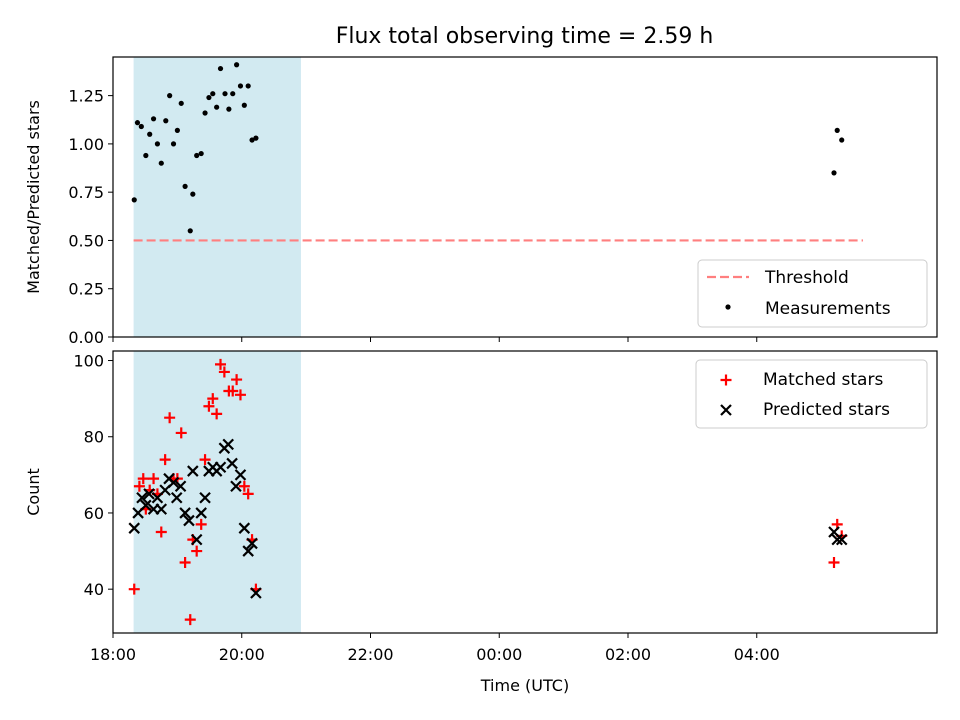 Image resolution: width=960 pixels, height=720 pixels. I want to click on chart-title: Flux total observing time = 2.59 h, so click(525, 36).